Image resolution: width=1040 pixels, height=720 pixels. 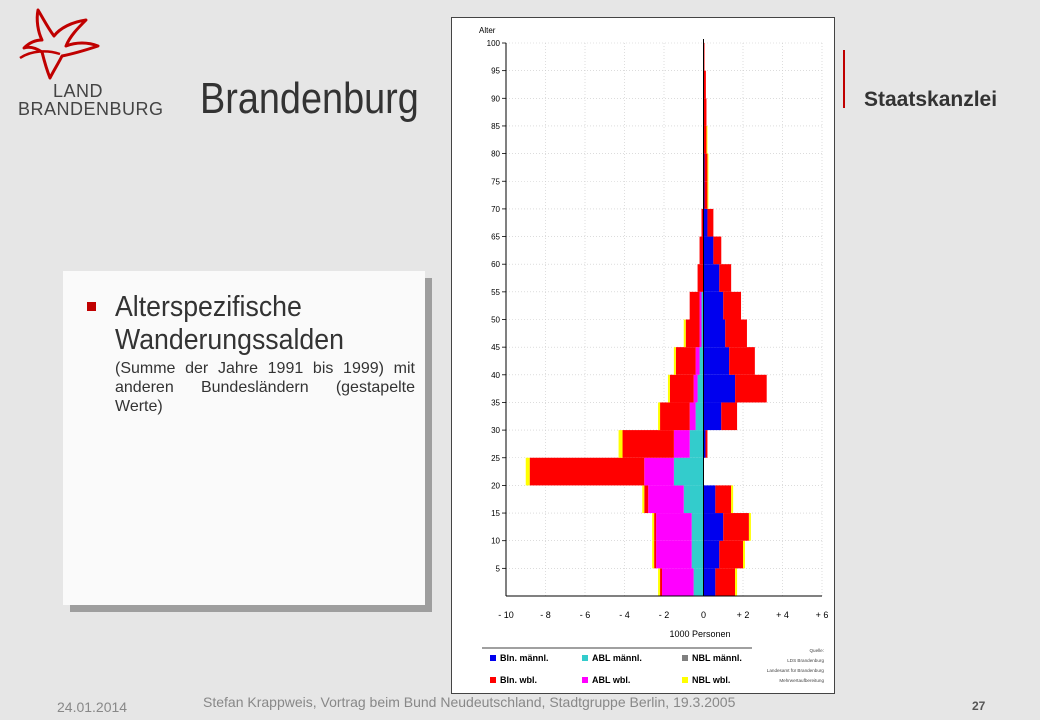 What do you see at coordinates (89, 62) in the screenshot?
I see `brandenburg-logo: LAND BRANDENBURG` at bounding box center [89, 62].